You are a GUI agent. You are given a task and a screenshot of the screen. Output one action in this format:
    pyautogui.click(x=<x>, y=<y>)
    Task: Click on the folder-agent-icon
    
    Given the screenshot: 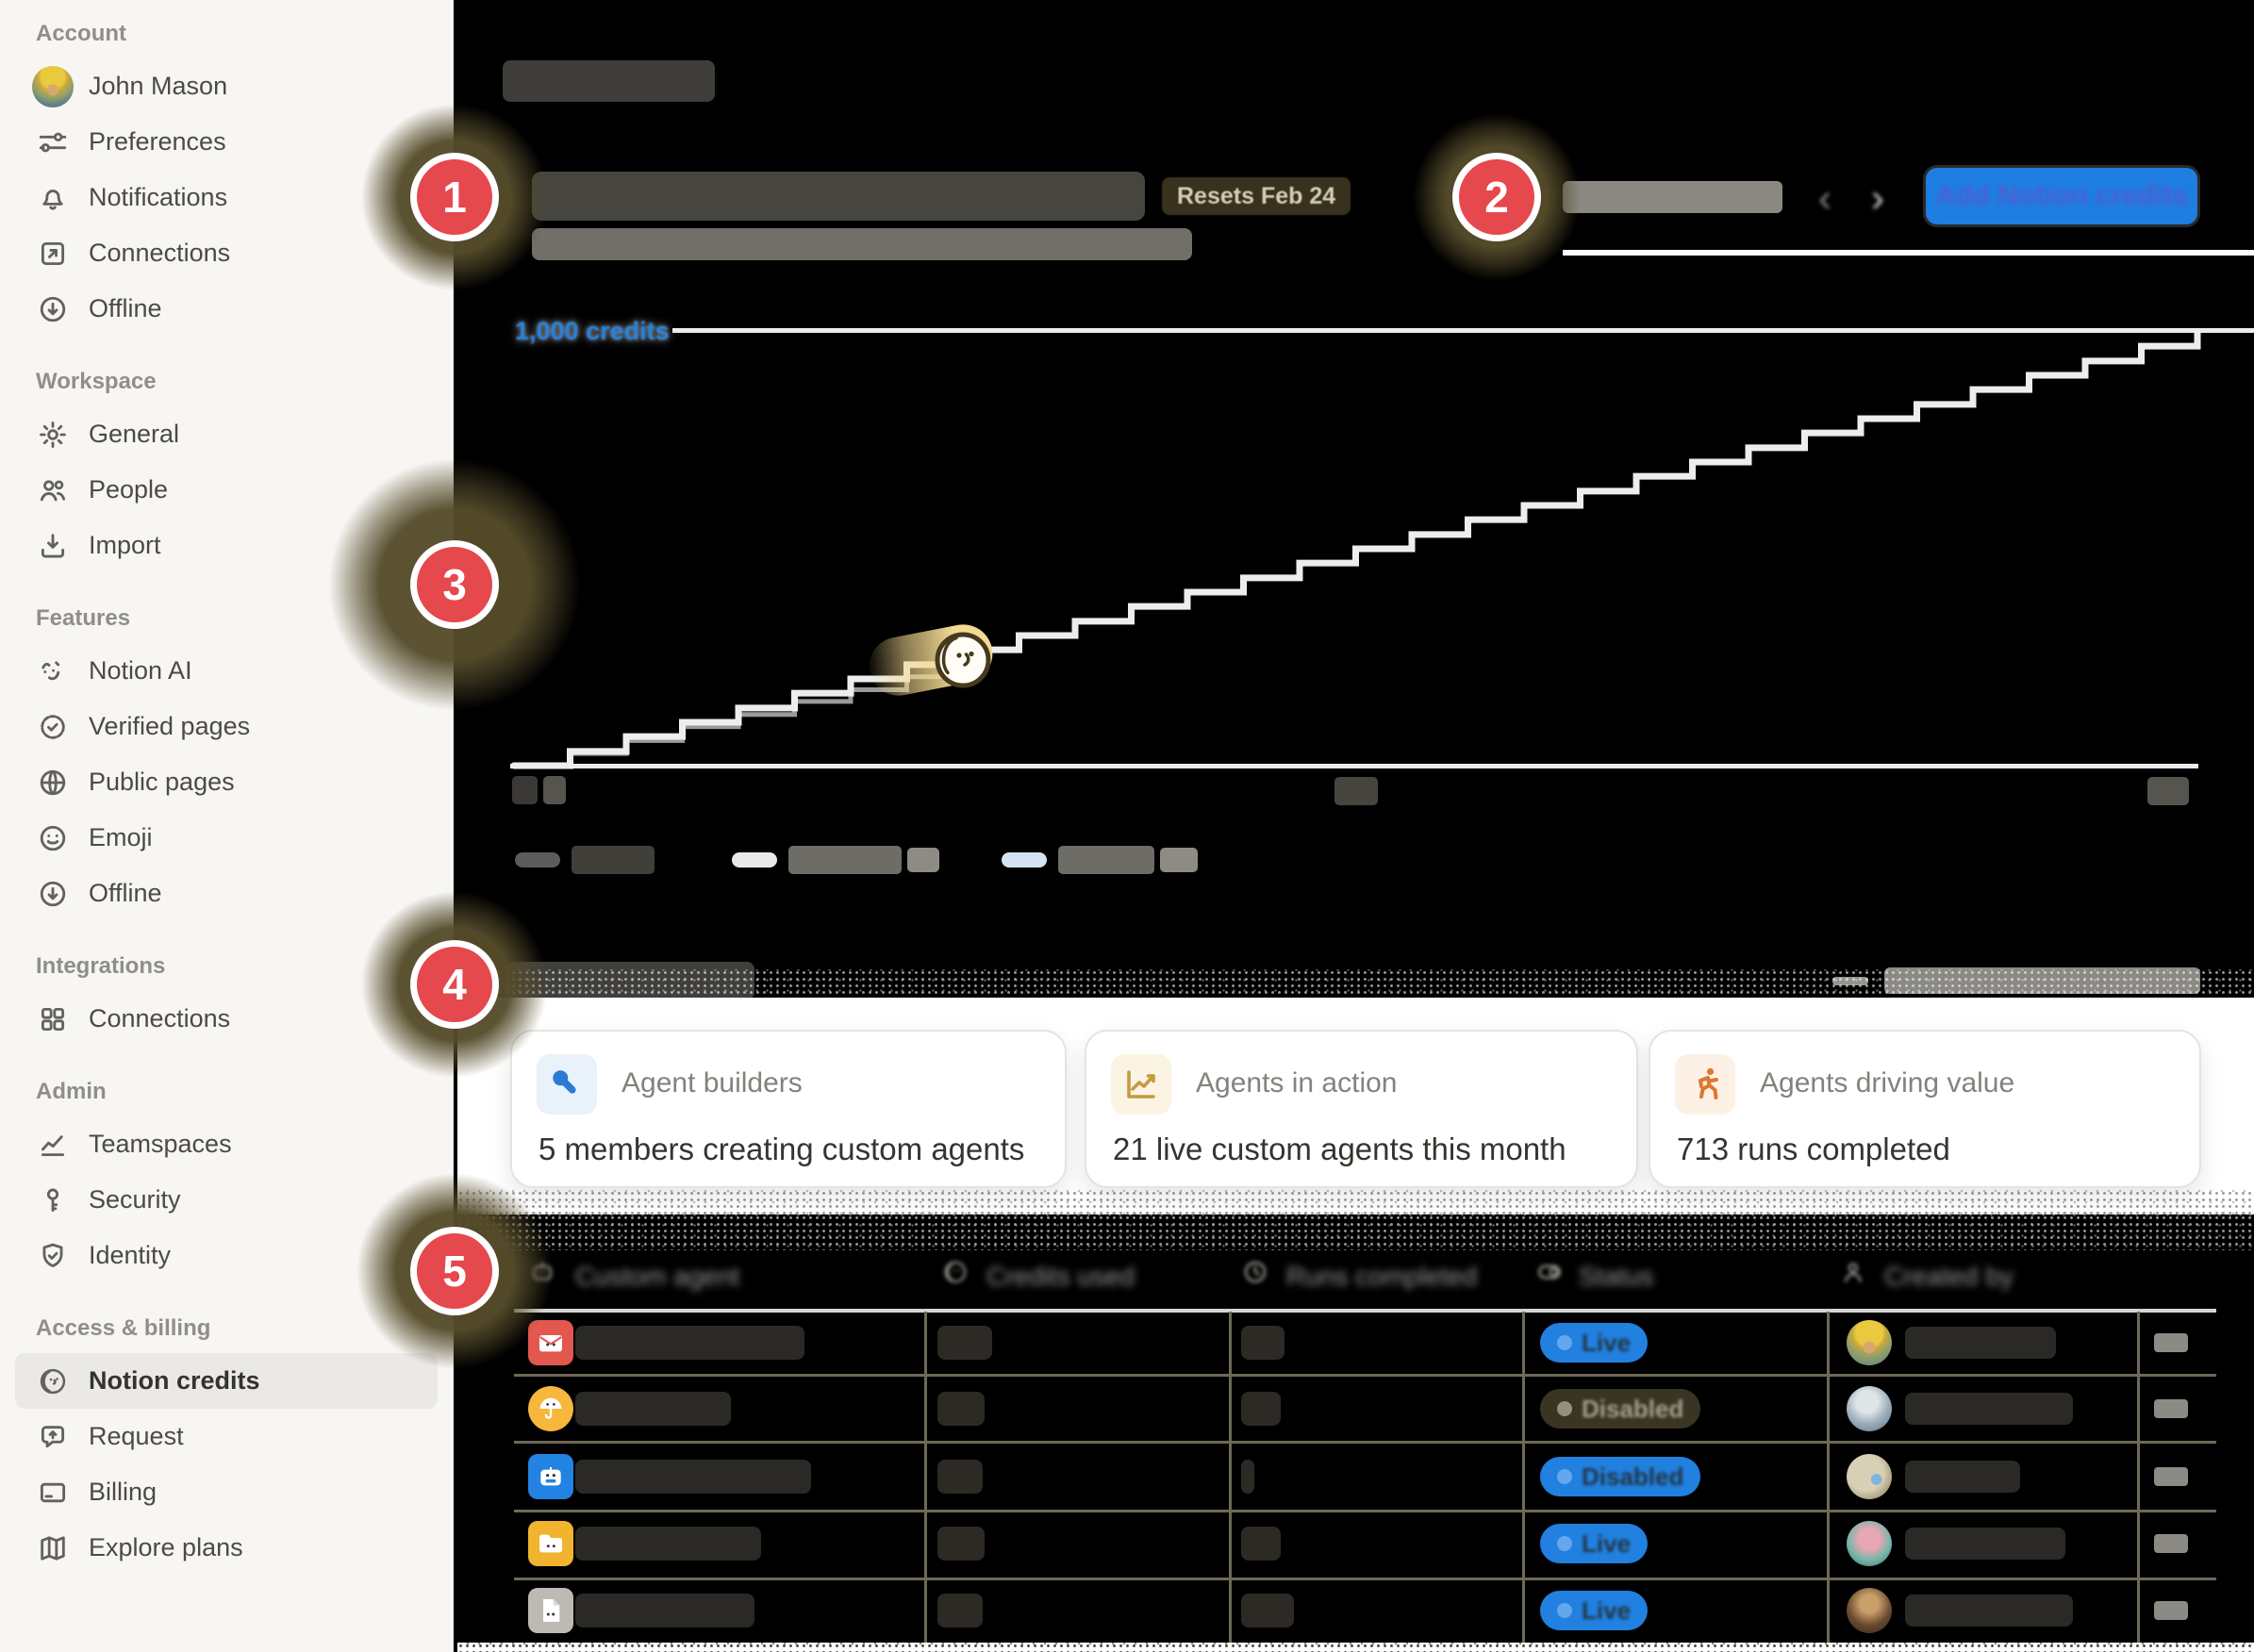 What is the action you would take?
    pyautogui.click(x=550, y=1543)
    